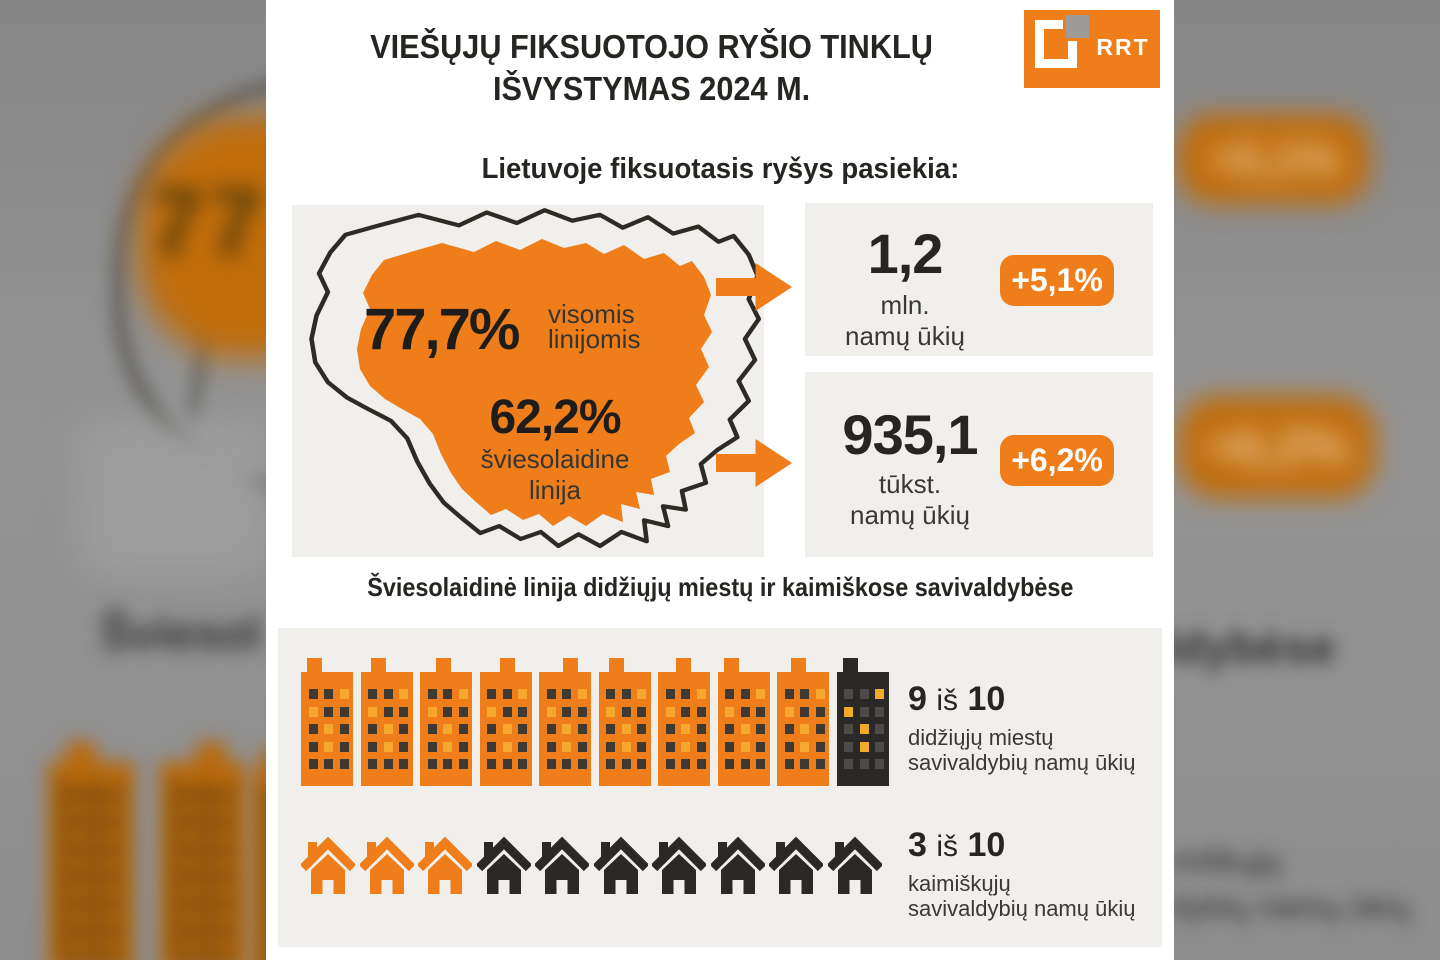  Describe the element at coordinates (652, 88) in the screenshot. I see `title-line-2: IŠVYSTYMAS 2024 M.` at that location.